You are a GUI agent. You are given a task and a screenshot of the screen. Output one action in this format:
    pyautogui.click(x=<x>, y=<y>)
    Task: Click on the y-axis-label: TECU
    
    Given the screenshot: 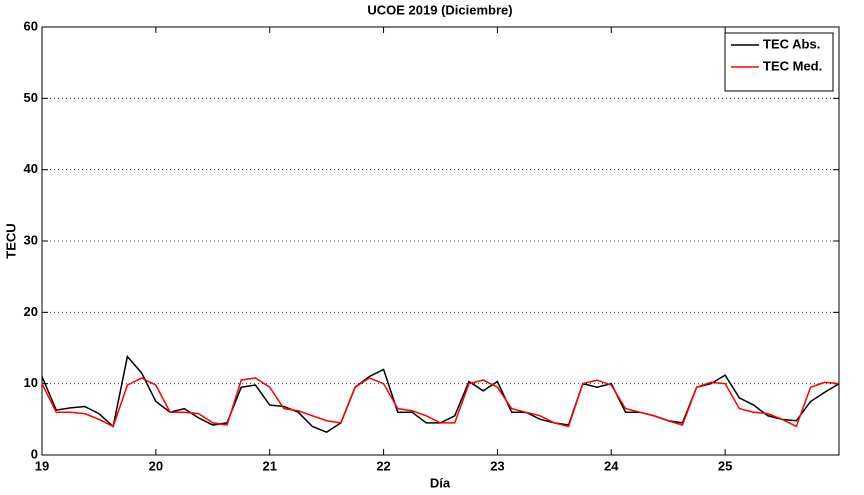 What is the action you would take?
    pyautogui.click(x=10, y=240)
    